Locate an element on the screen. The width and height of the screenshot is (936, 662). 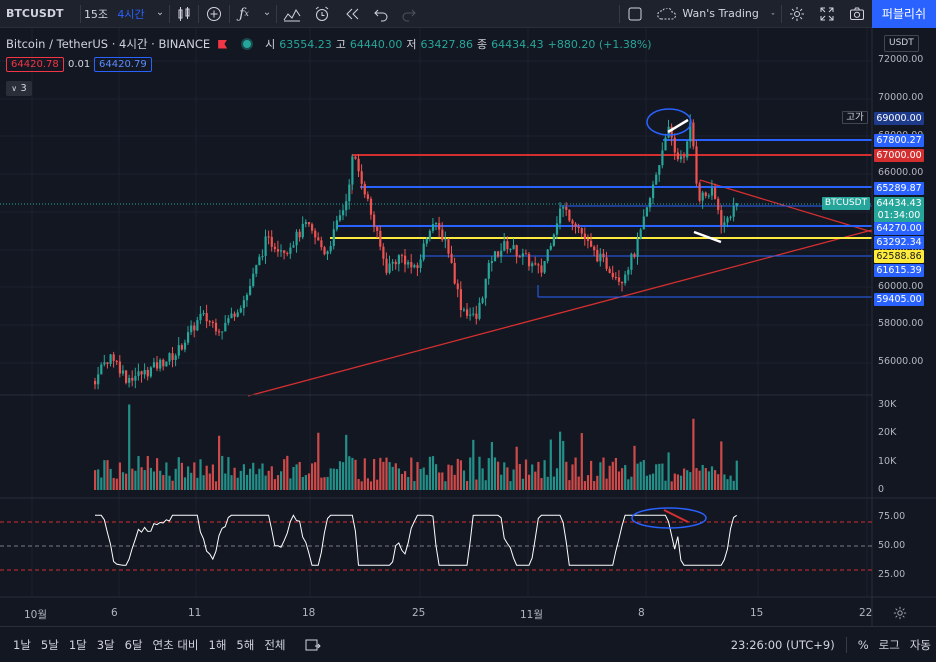
add-compare-icon is located at coordinates (214, 14).